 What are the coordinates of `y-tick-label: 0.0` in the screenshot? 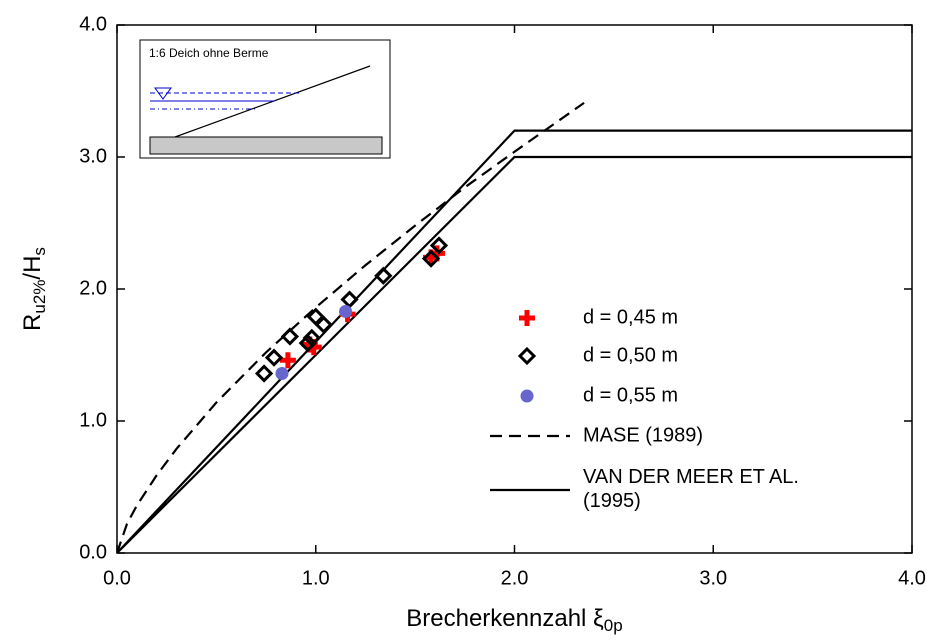 It's located at (93, 552).